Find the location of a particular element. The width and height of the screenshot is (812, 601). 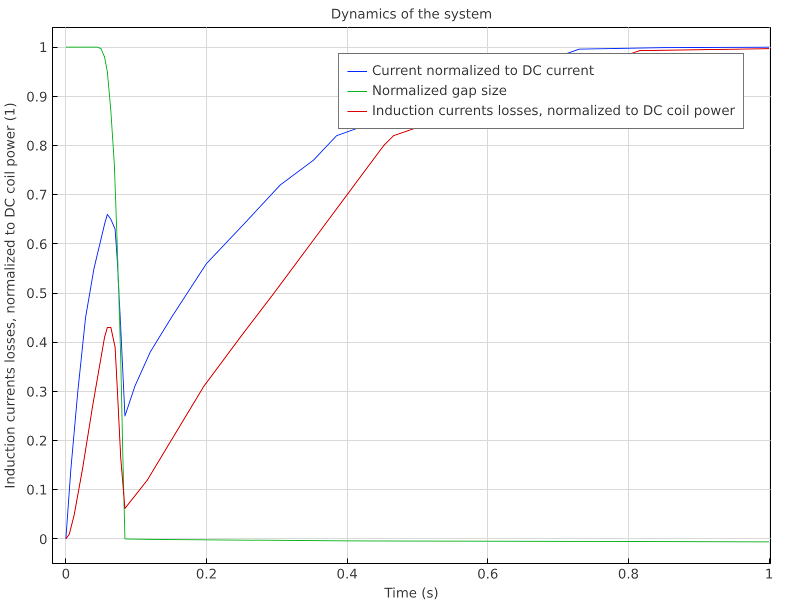

legend-label: Current normalized to DC current is located at coordinates (483, 71).